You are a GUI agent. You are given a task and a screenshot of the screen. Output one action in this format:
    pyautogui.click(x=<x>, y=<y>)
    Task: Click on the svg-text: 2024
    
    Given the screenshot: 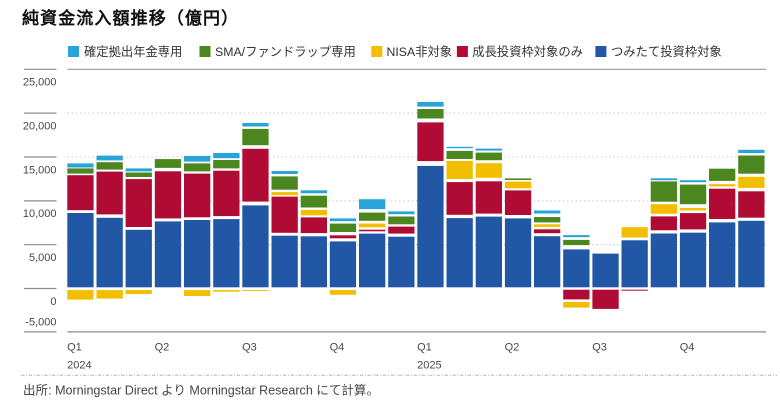 What is the action you would take?
    pyautogui.click(x=79, y=365)
    